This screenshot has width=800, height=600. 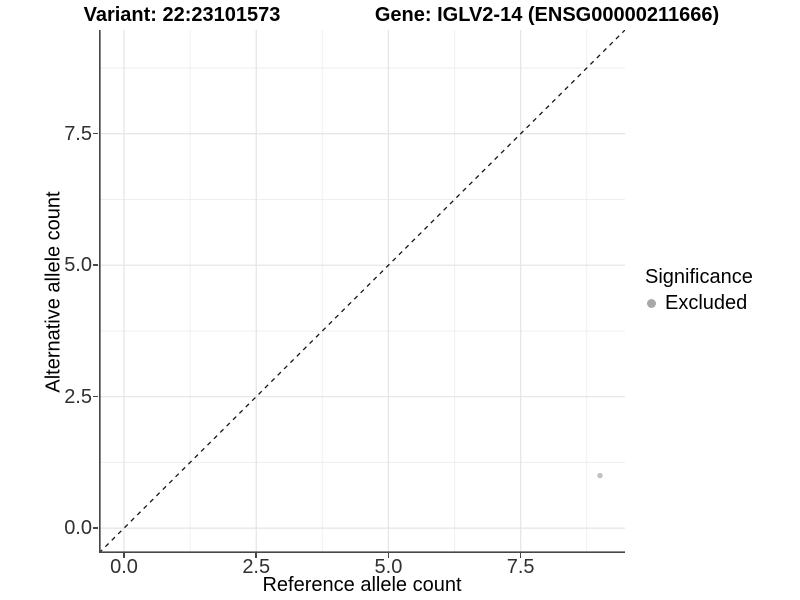 I want to click on legend: Significance Excluded, so click(x=699, y=290).